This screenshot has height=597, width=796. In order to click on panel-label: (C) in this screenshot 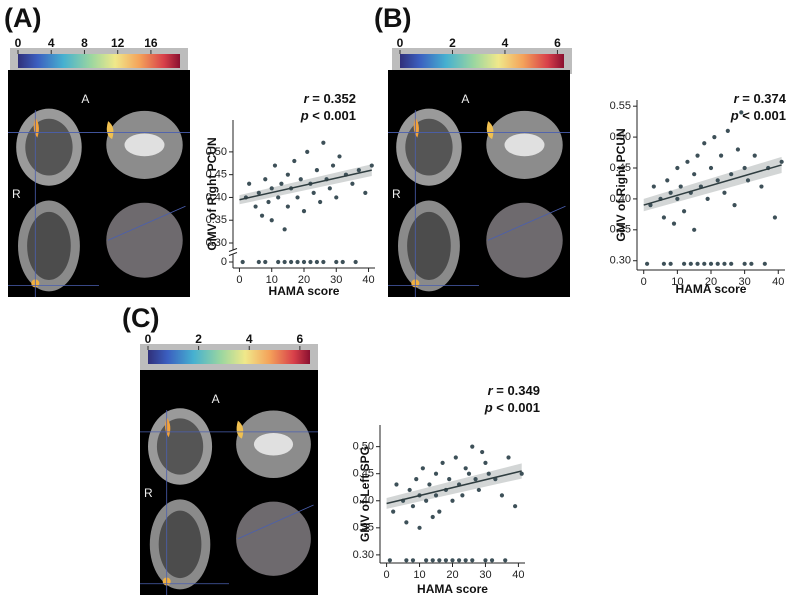, I will do `click(140, 318)`.